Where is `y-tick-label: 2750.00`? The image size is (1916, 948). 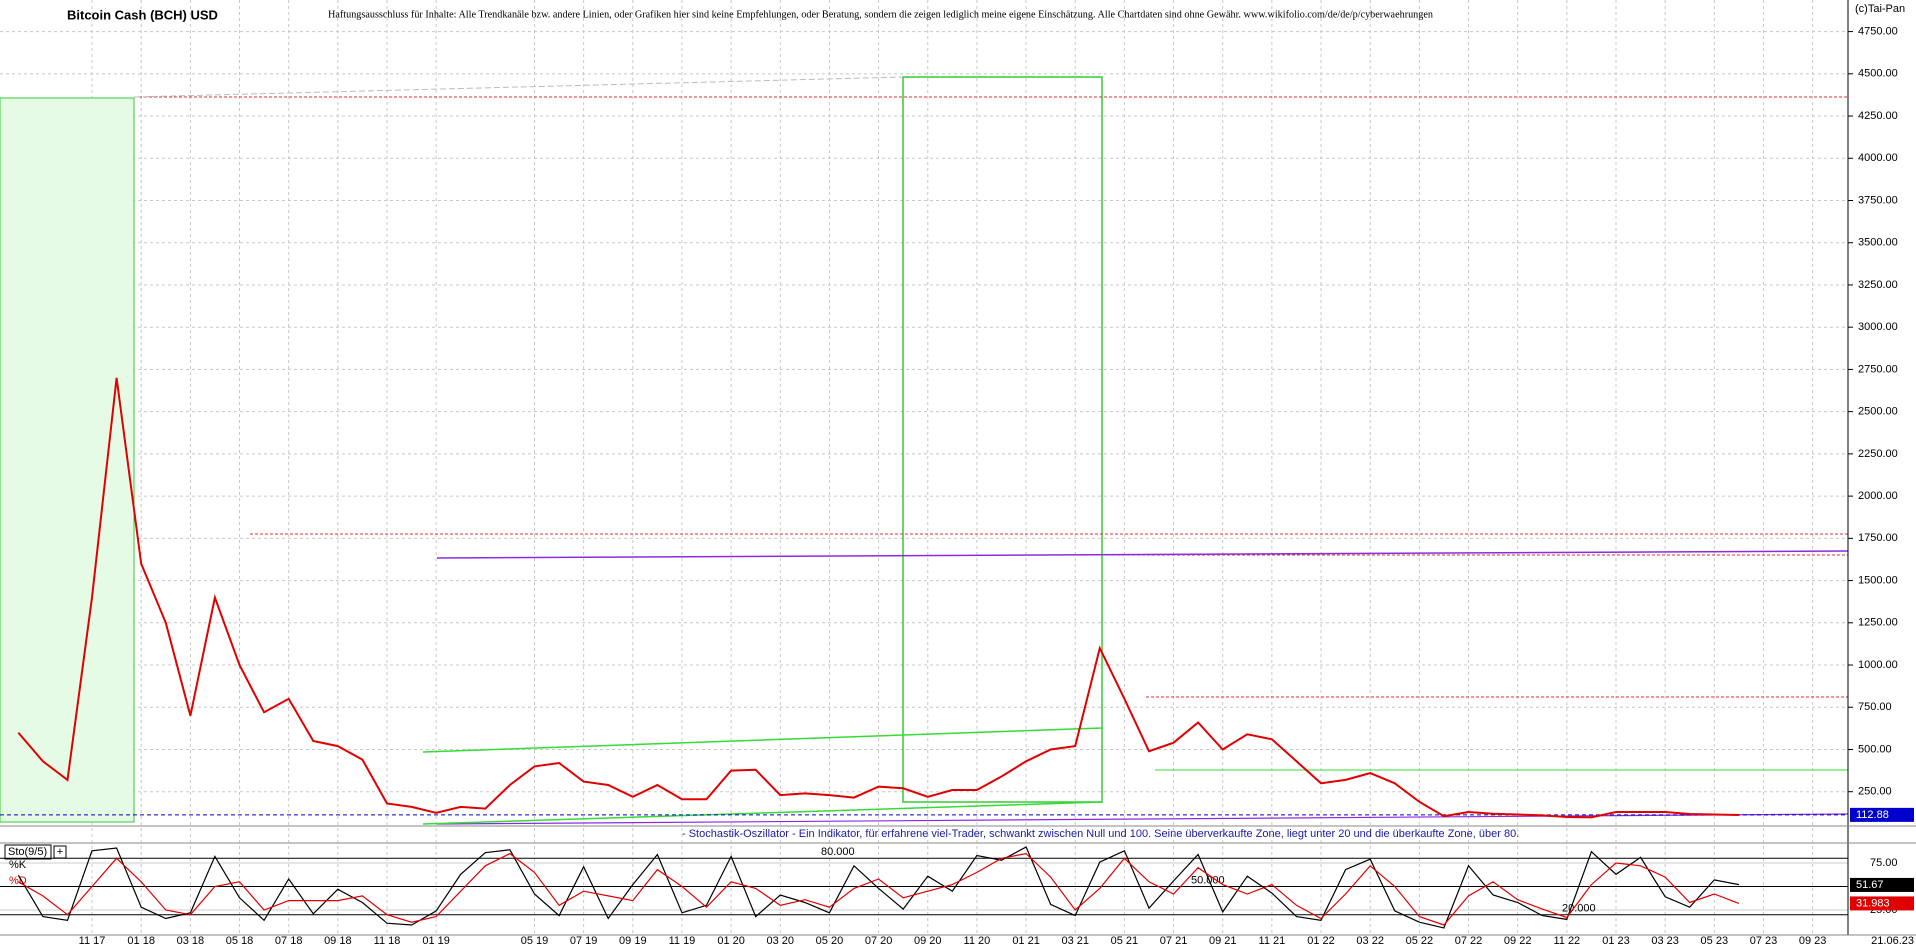 y-tick-label: 2750.00 is located at coordinates (1878, 369).